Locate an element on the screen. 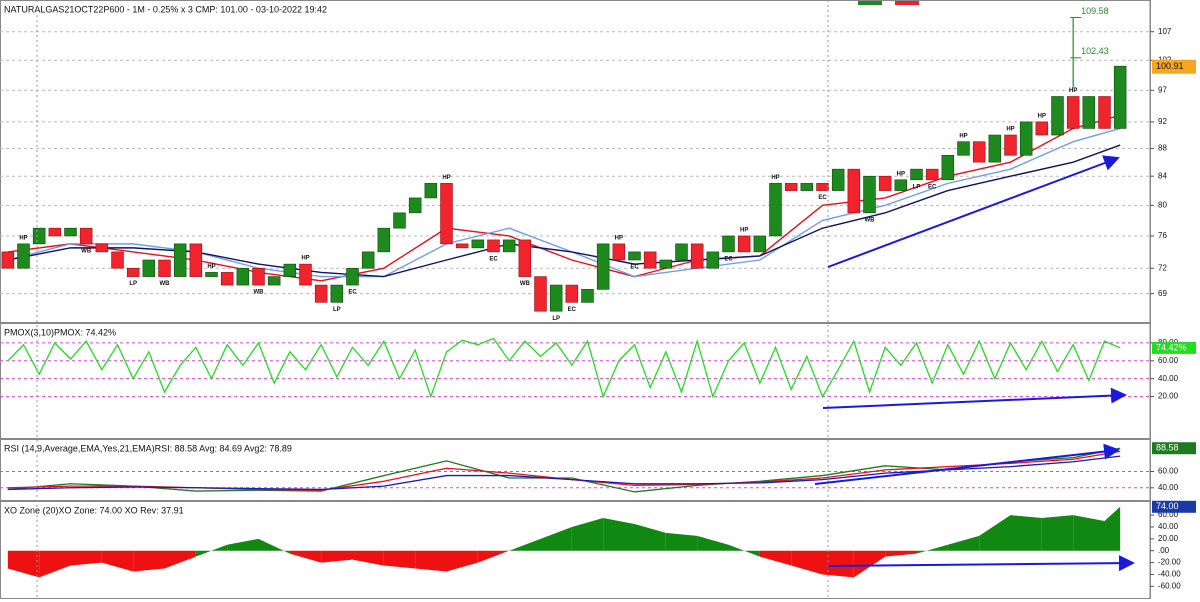 The width and height of the screenshot is (1200, 602). y-tick-label: 107 is located at coordinates (1165, 31).